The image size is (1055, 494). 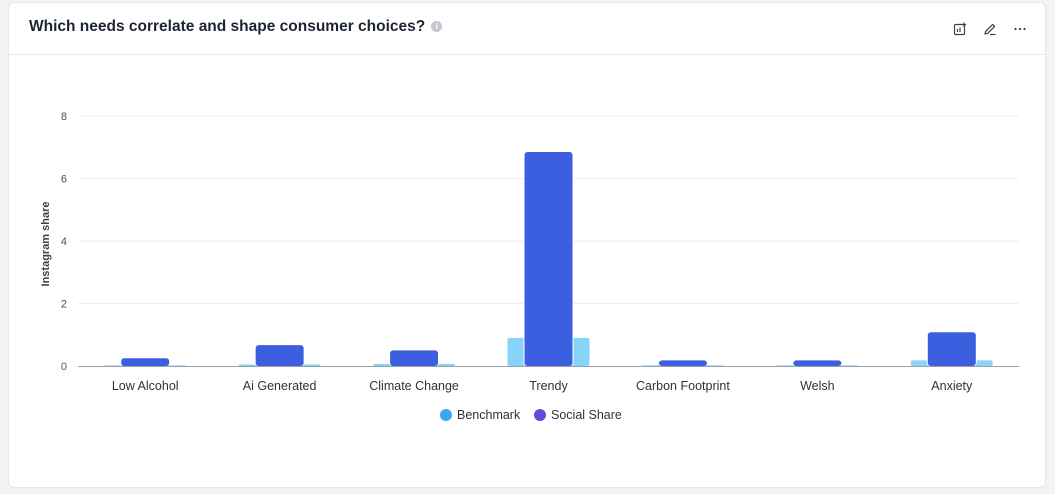 What do you see at coordinates (817, 386) in the screenshot?
I see `x-tick-label: Welsh` at bounding box center [817, 386].